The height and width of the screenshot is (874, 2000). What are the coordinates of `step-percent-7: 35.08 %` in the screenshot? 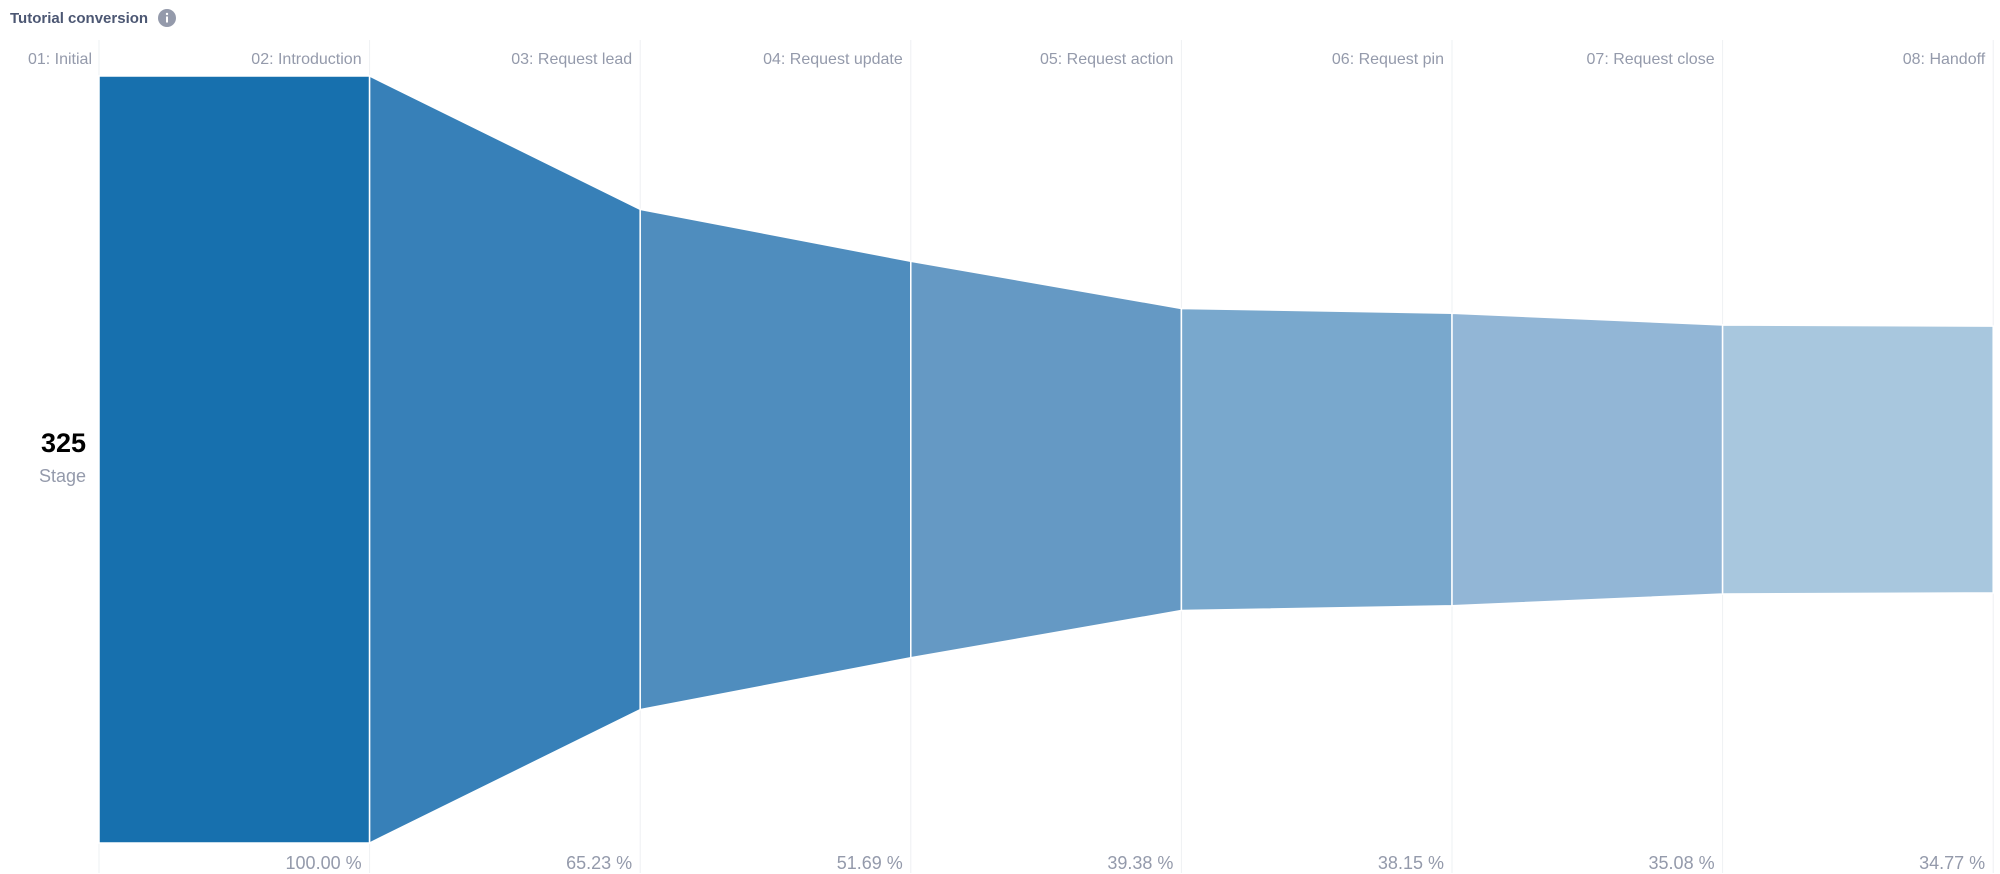 It's located at (1681, 863).